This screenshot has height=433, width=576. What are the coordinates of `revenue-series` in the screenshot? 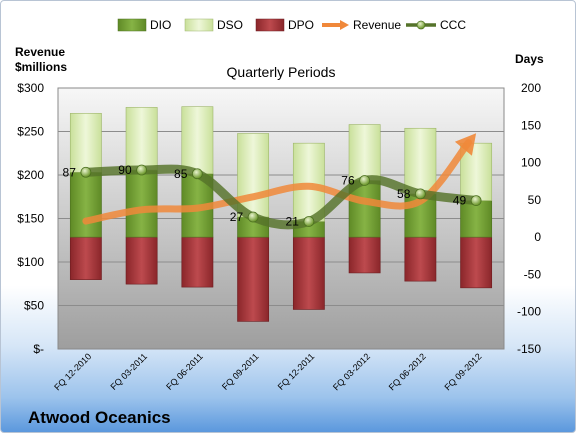 It's located at (279, 179).